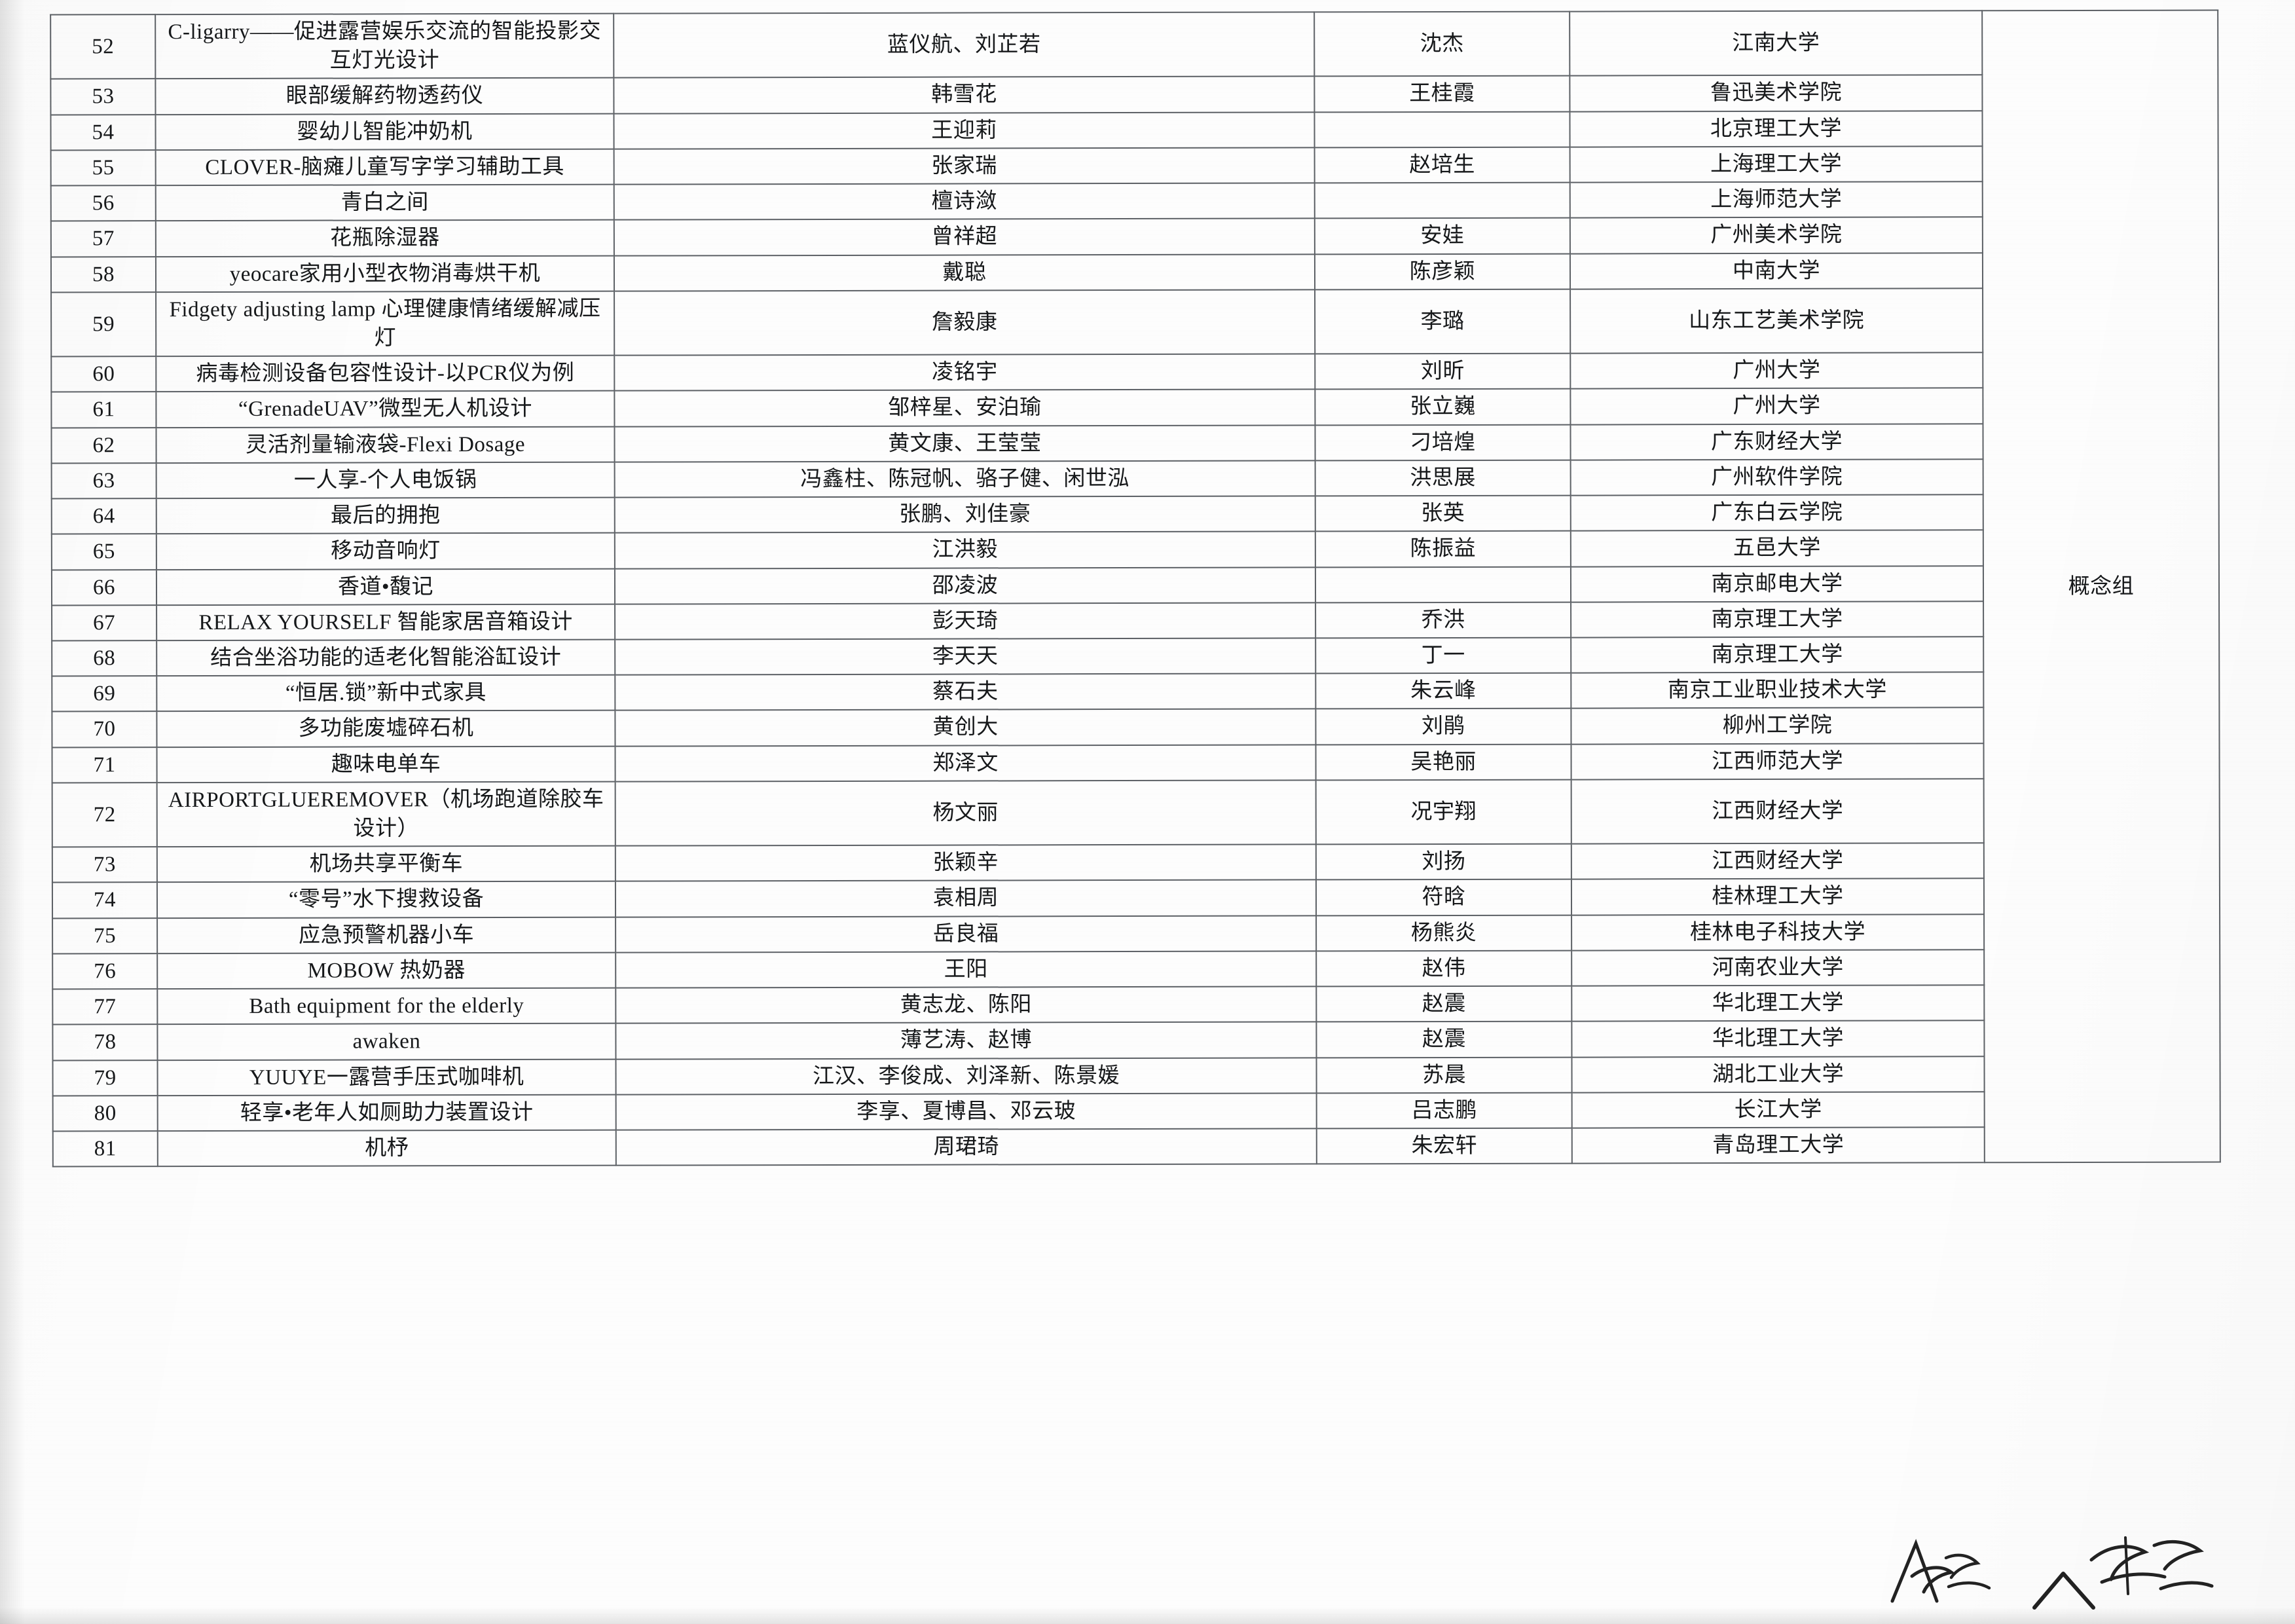  I want to click on row-number-cell: 80, so click(105, 1113).